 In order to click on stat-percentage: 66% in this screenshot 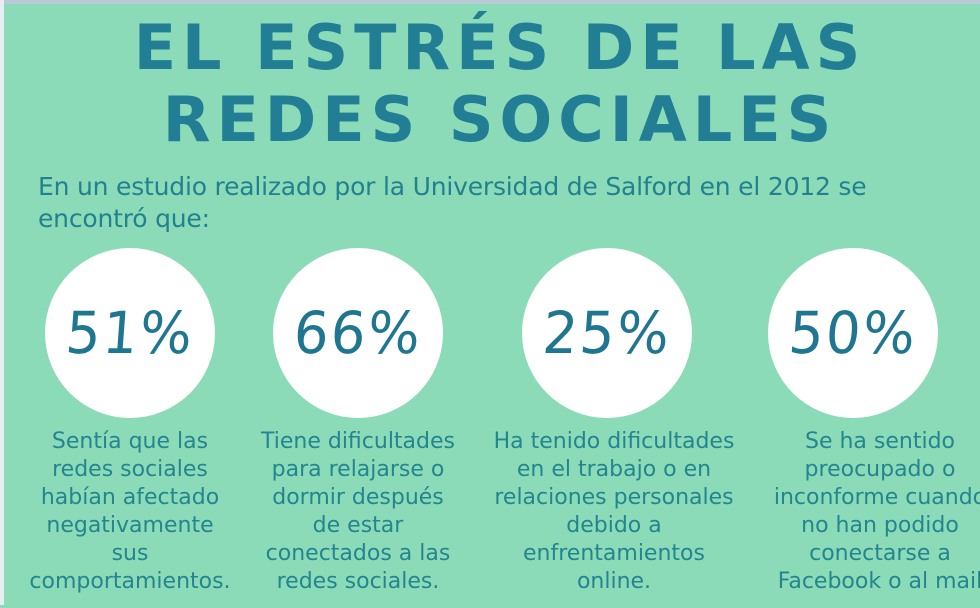, I will do `click(358, 333)`.